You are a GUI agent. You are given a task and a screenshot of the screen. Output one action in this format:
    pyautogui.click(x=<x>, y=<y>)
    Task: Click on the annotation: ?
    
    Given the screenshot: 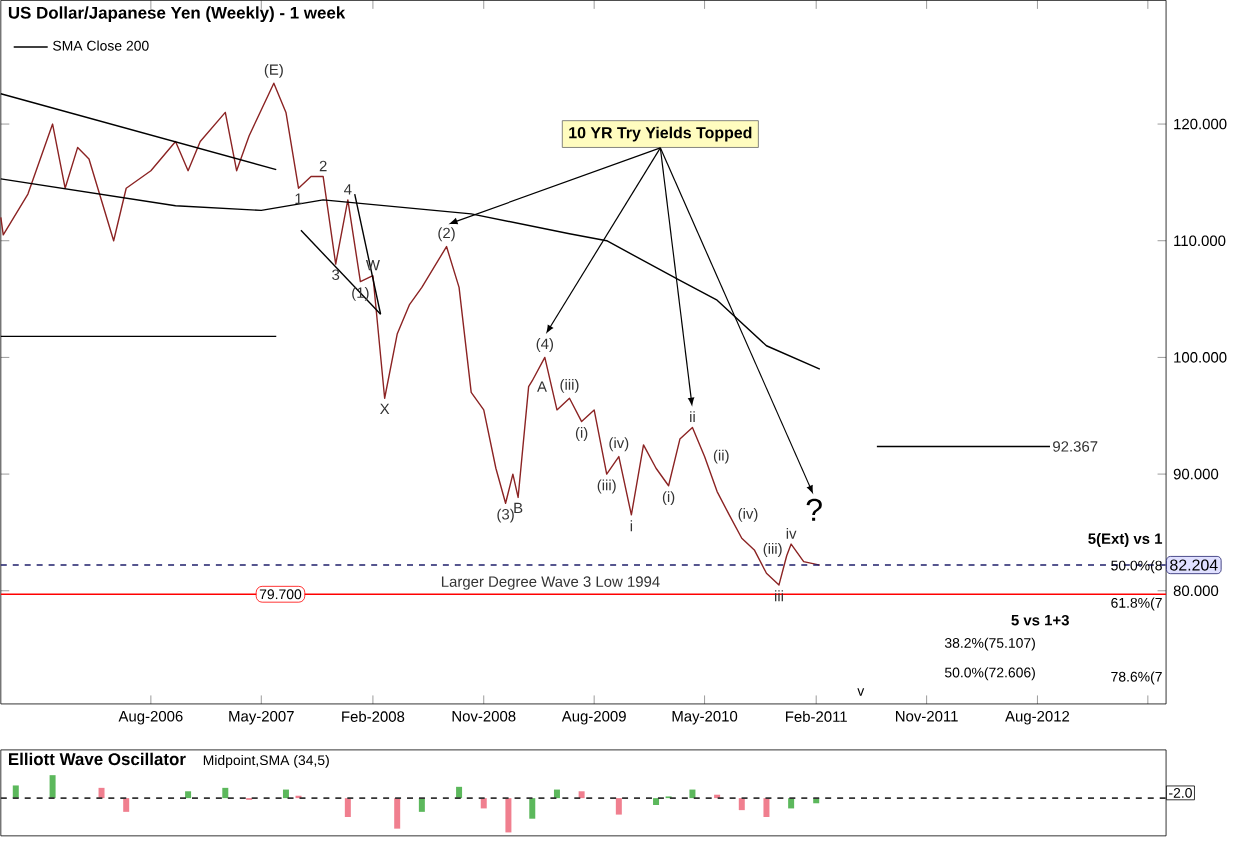 What is the action you would take?
    pyautogui.click(x=814, y=509)
    